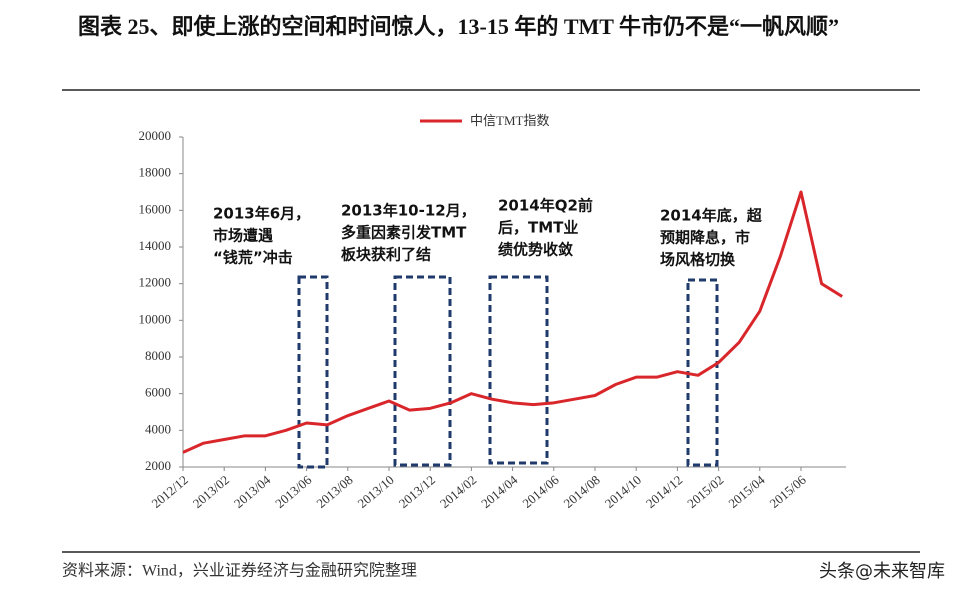 This screenshot has width=960, height=601. I want to click on x-tick-label: 2014/12, so click(664, 491).